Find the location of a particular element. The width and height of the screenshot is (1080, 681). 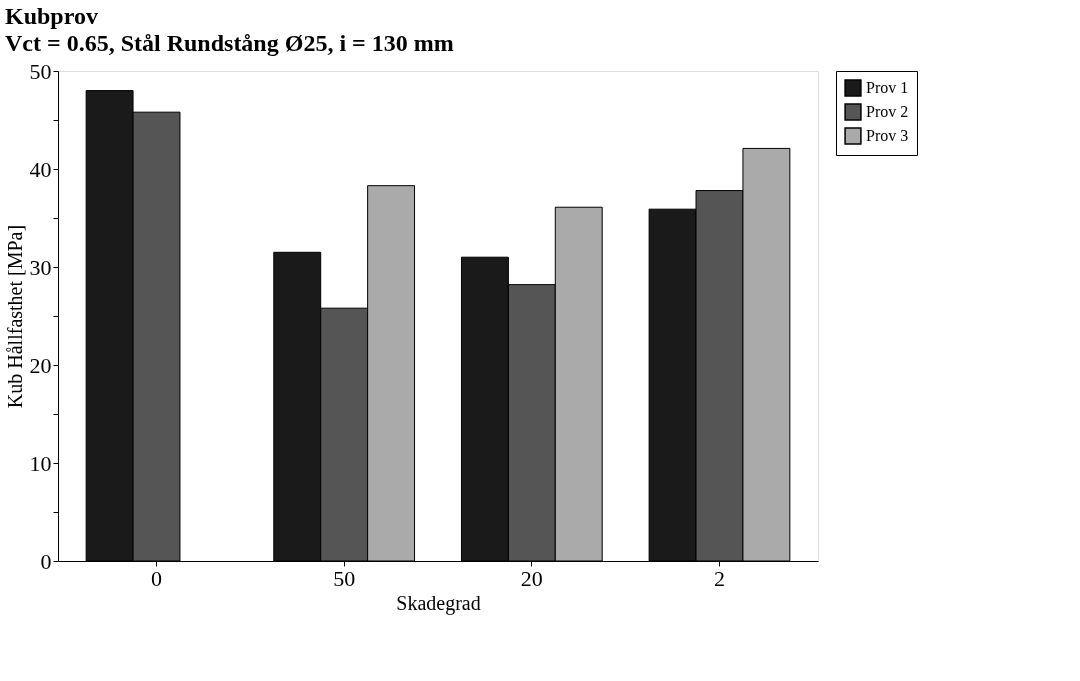

legend-label: Prov 2 is located at coordinates (887, 111).